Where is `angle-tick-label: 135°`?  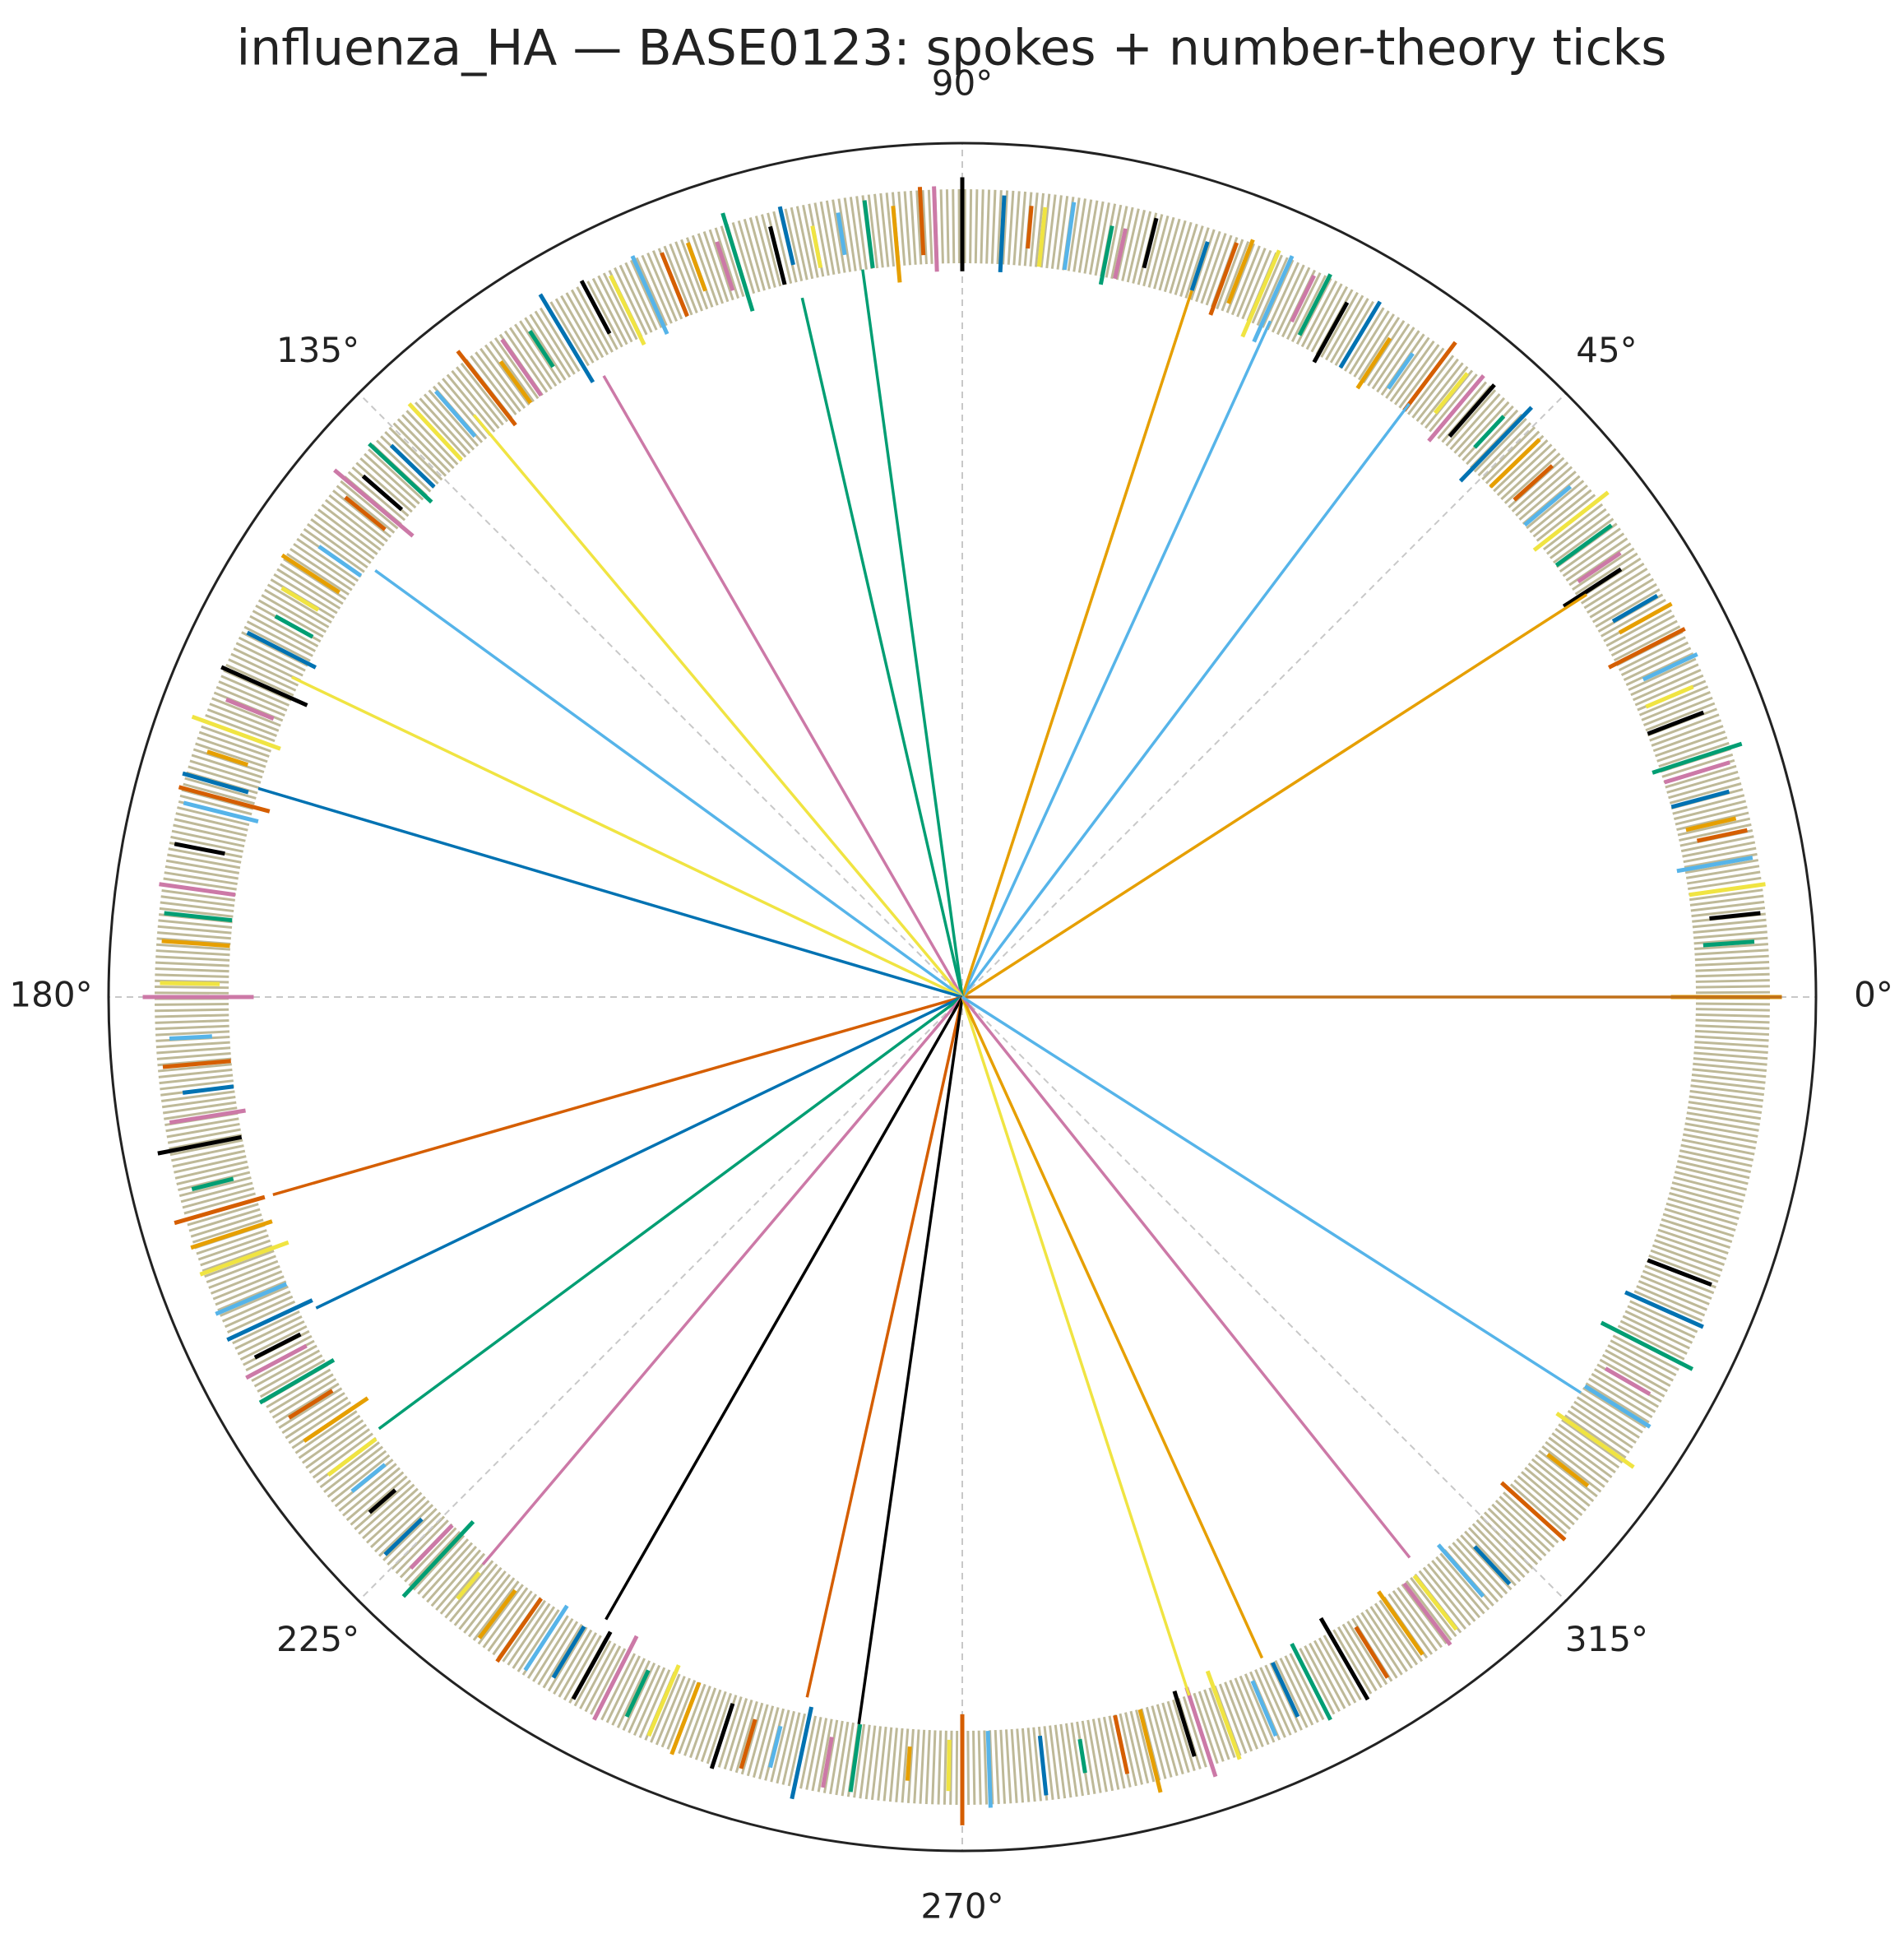 angle-tick-label: 135° is located at coordinates (317, 350).